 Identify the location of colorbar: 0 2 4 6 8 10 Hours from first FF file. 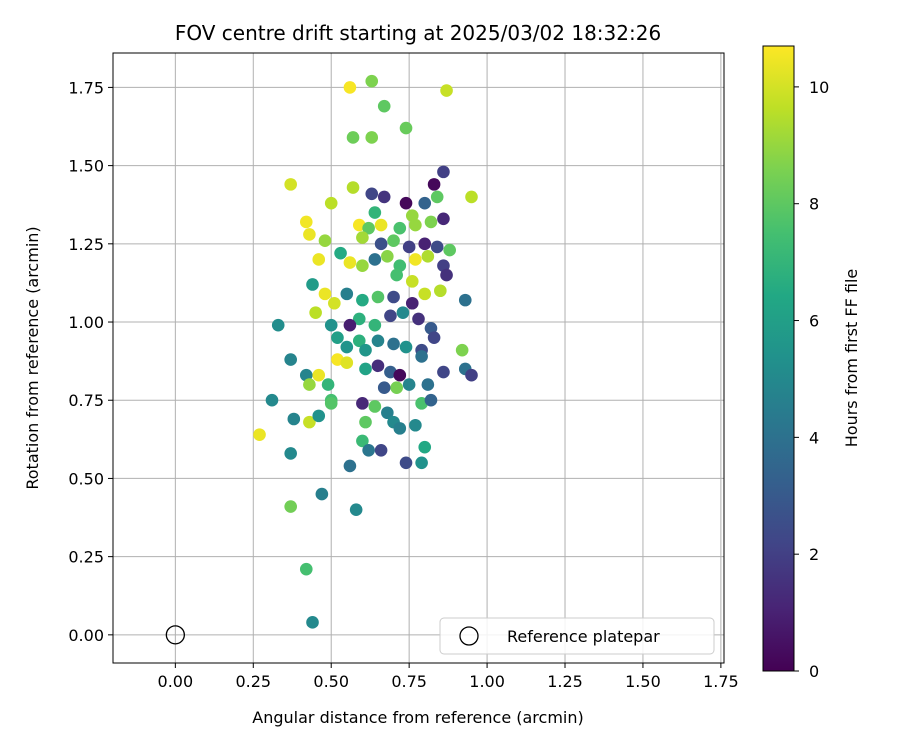
(811, 363).